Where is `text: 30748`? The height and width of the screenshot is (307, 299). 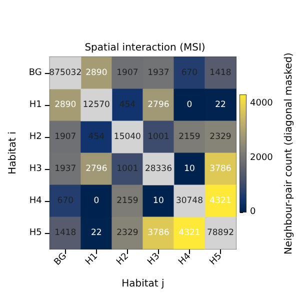
text: 30748 is located at coordinates (189, 201).